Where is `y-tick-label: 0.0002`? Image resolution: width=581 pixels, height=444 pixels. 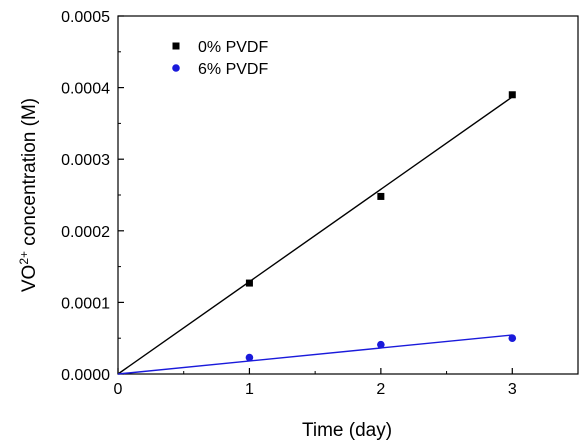 y-tick-label: 0.0002 is located at coordinates (85, 232).